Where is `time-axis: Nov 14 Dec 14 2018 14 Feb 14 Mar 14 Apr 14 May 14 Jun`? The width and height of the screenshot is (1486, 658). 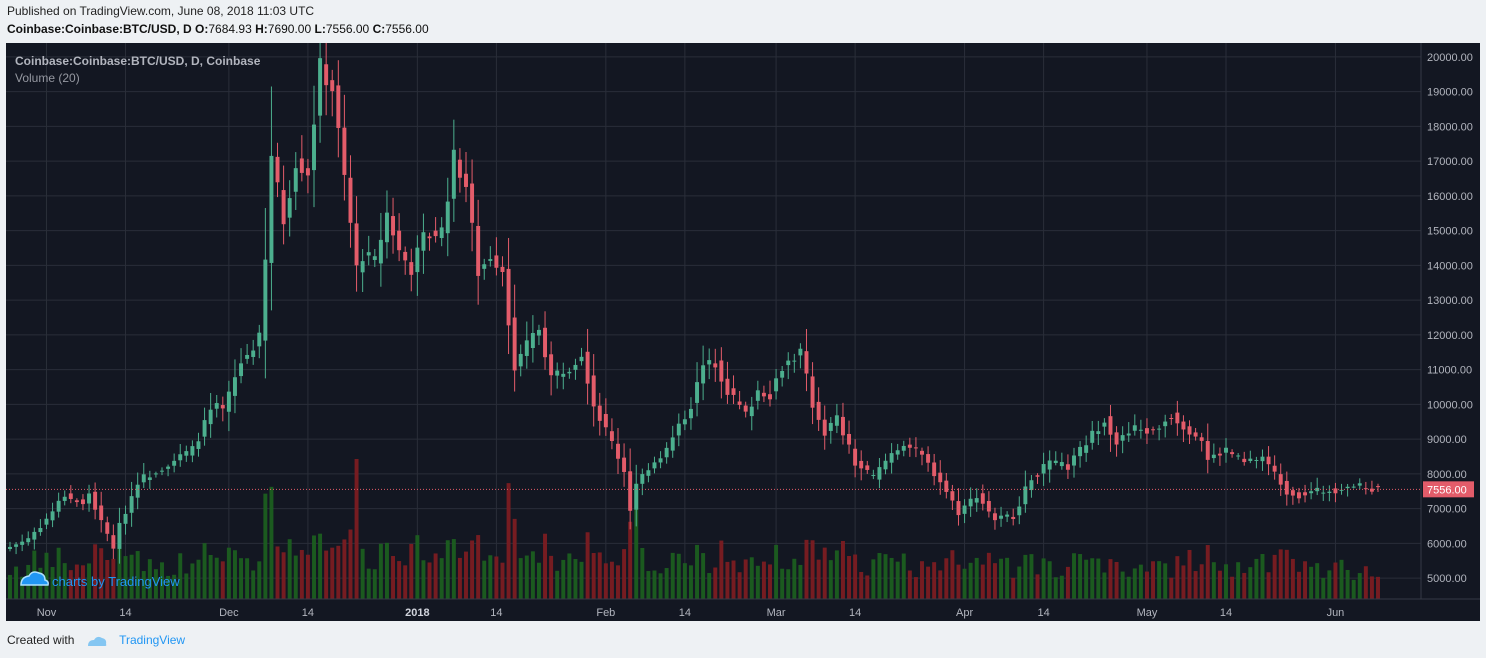 time-axis: Nov 14 Dec 14 2018 14 Feb 14 Mar 14 Apr 14 May 14 Jun is located at coordinates (691, 613).